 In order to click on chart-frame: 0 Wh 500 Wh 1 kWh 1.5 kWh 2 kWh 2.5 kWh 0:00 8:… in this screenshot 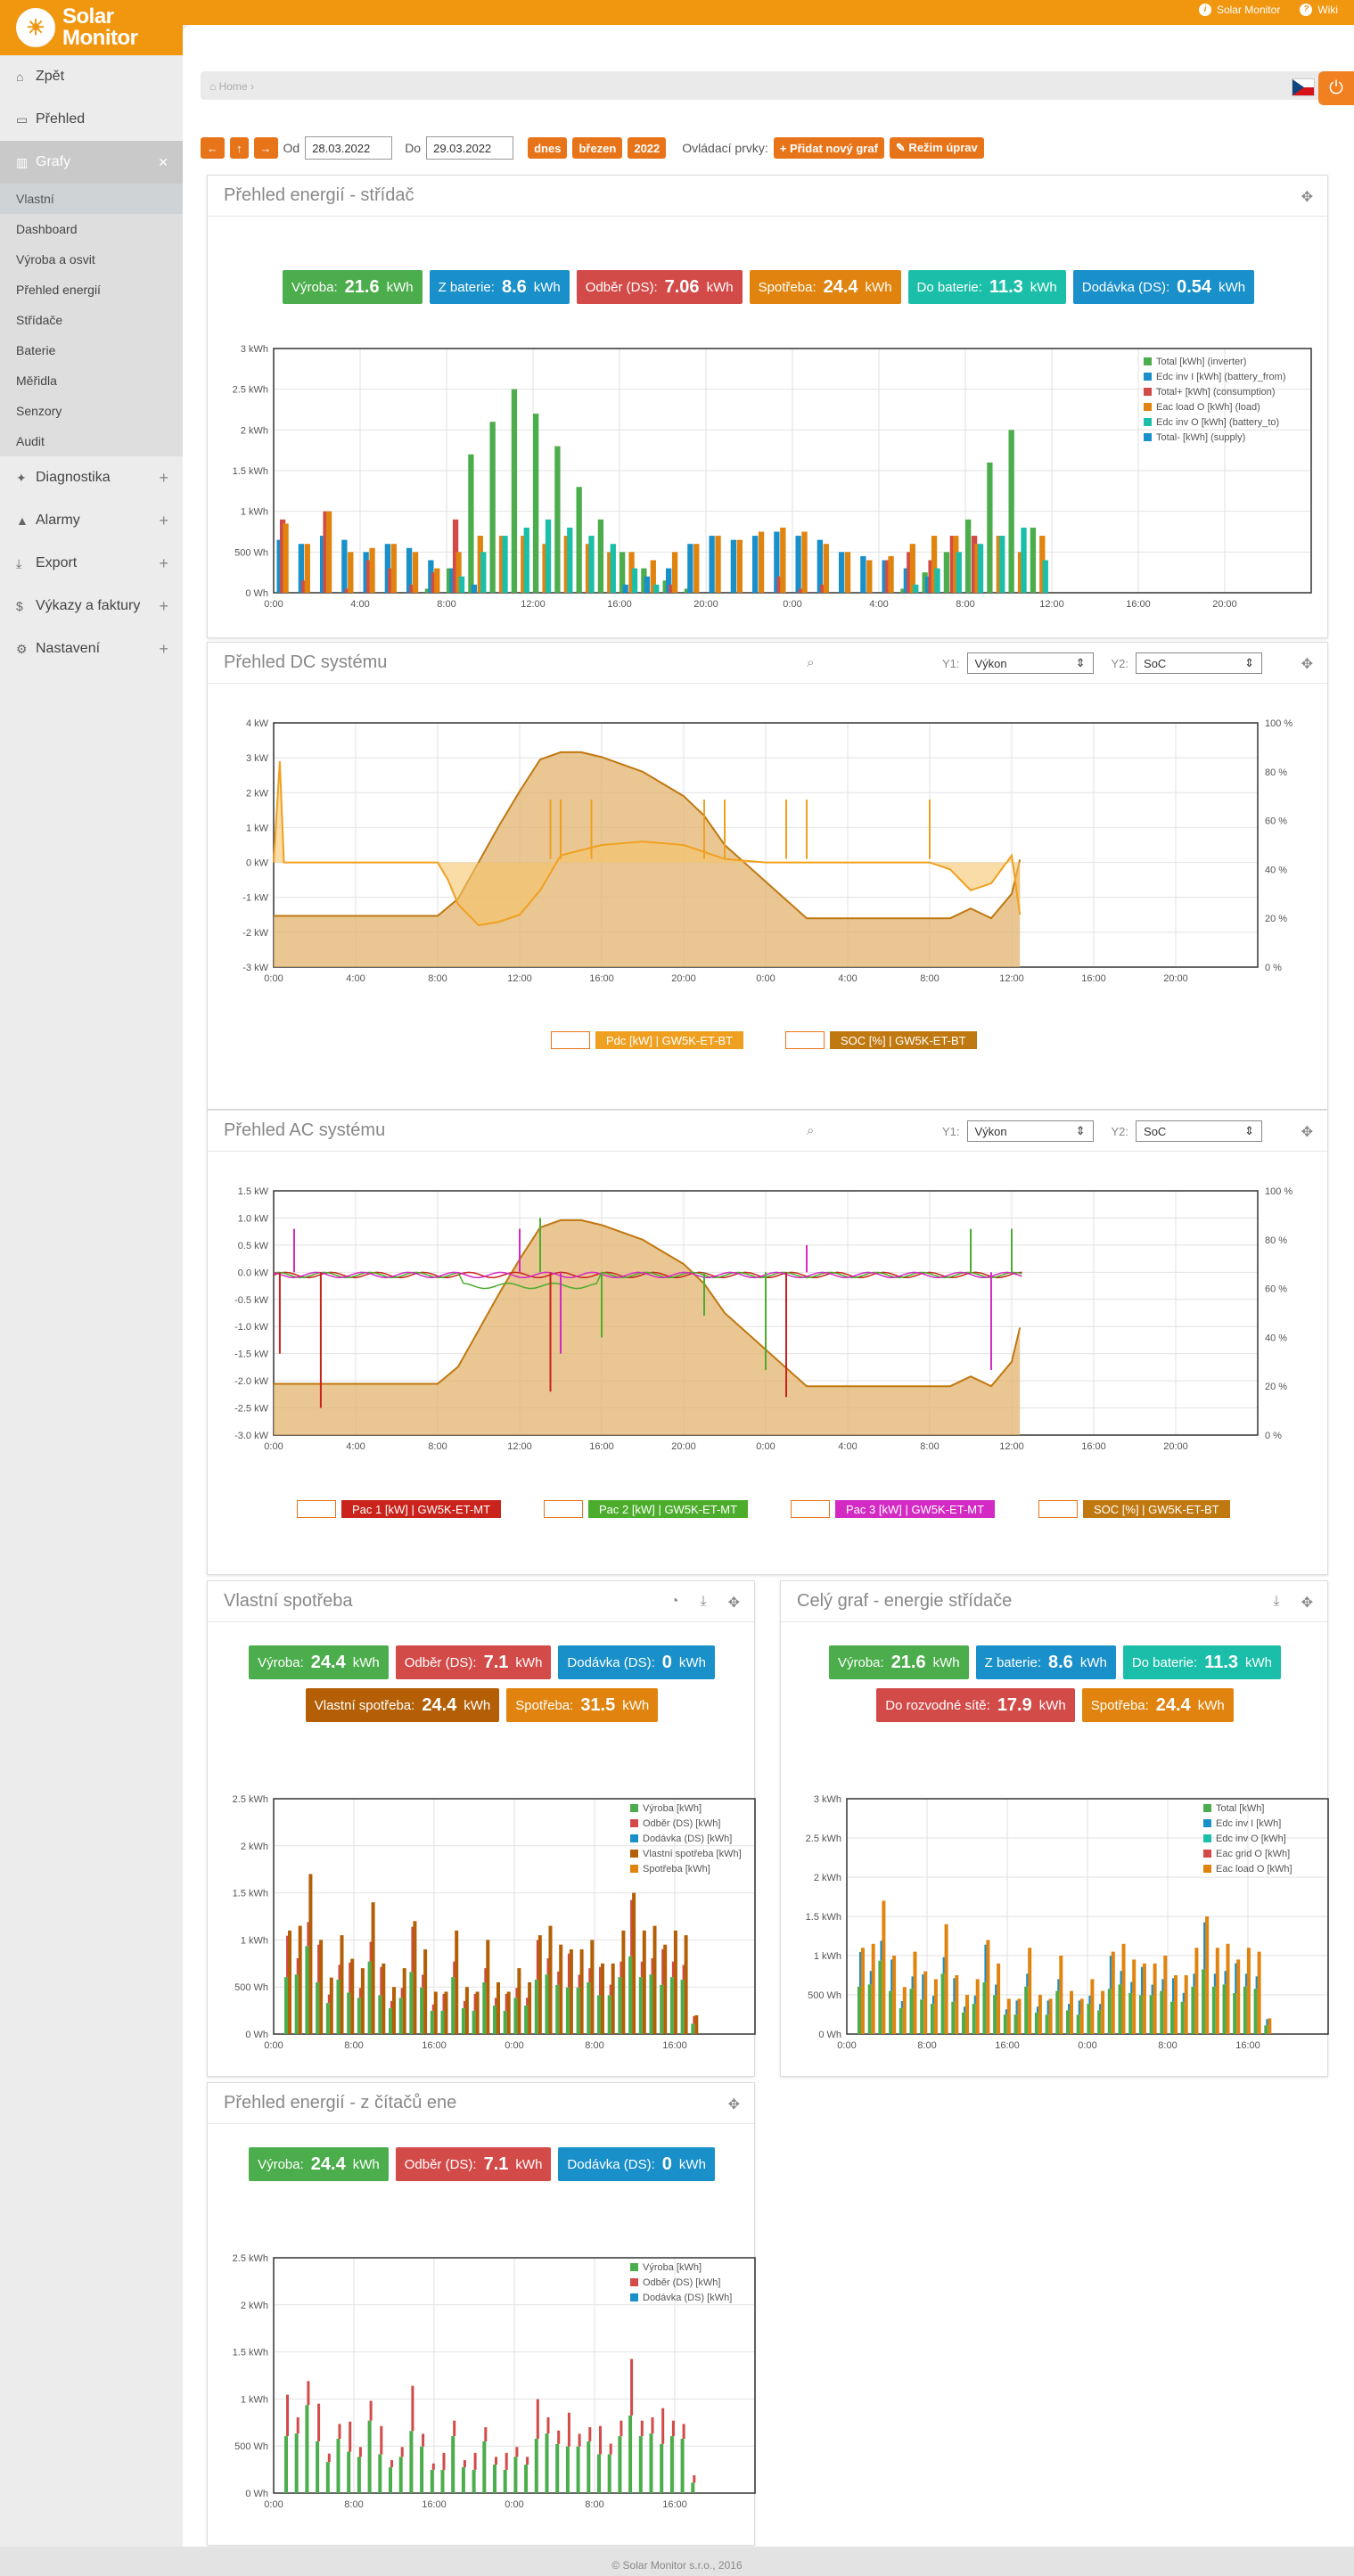, I will do `click(494, 2381)`.